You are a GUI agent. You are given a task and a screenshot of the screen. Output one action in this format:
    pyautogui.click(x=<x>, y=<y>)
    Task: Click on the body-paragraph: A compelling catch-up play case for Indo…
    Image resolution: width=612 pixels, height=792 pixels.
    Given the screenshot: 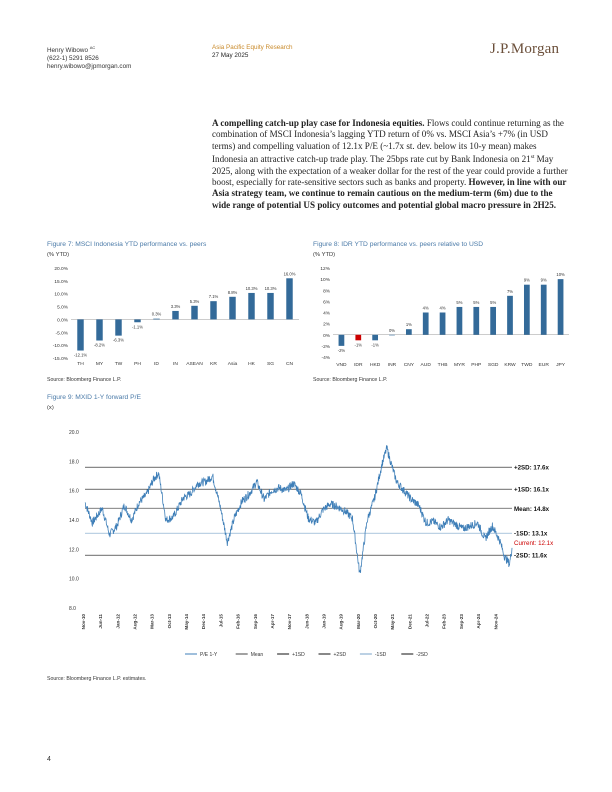 What is the action you would take?
    pyautogui.click(x=390, y=164)
    